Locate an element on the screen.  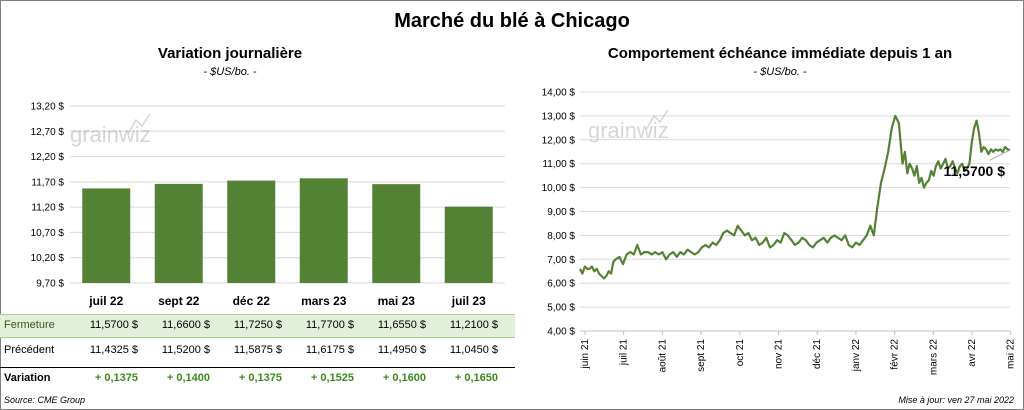
table-cell: + 0,1650 is located at coordinates (476, 378).